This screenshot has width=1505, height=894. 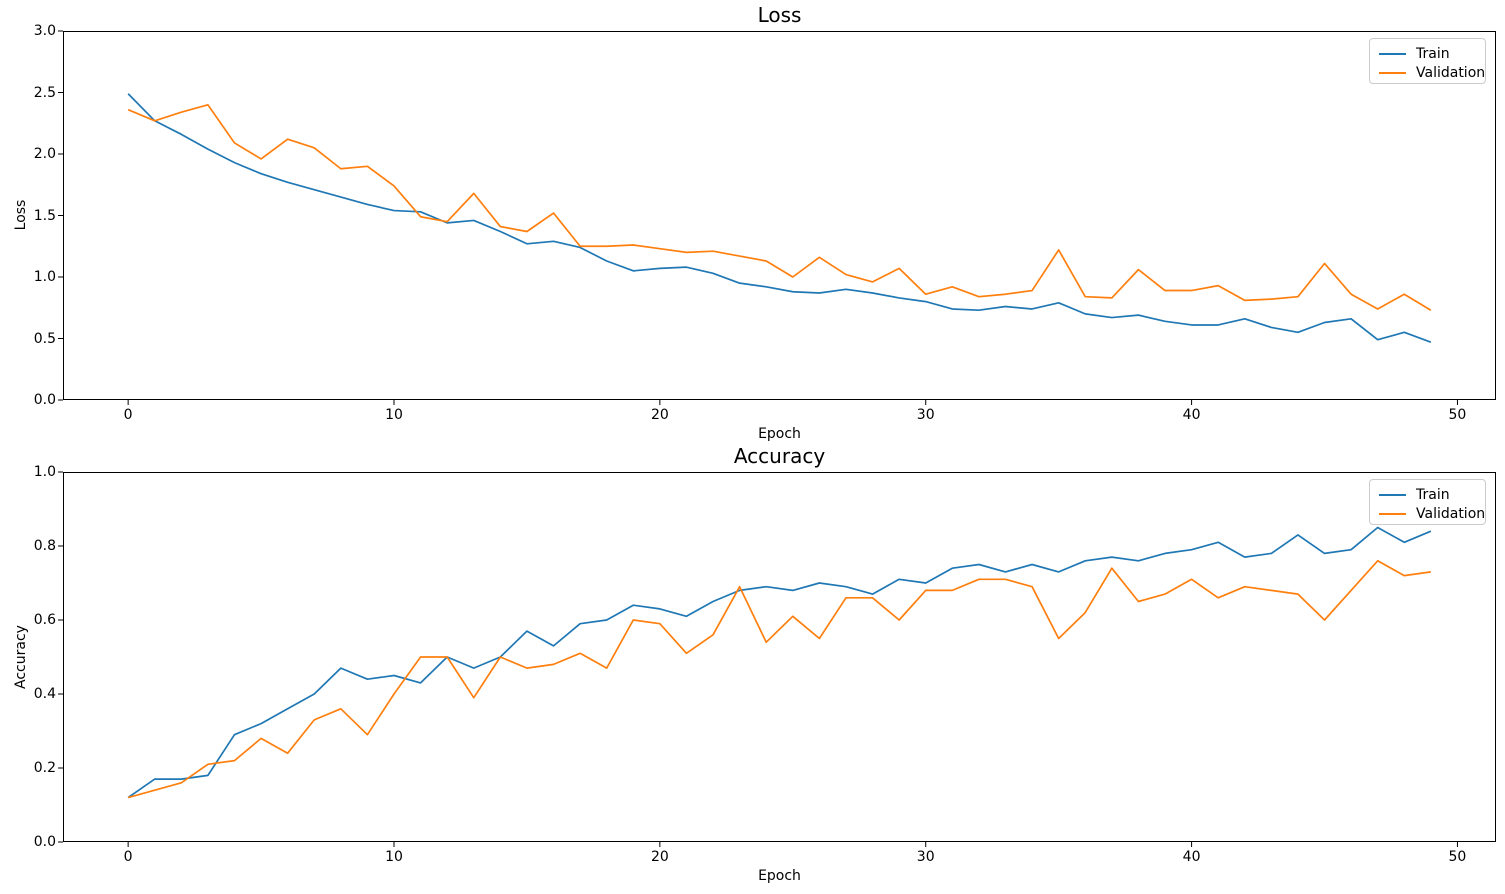 What do you see at coordinates (779, 15) in the screenshot?
I see `loss-chart-title: Loss` at bounding box center [779, 15].